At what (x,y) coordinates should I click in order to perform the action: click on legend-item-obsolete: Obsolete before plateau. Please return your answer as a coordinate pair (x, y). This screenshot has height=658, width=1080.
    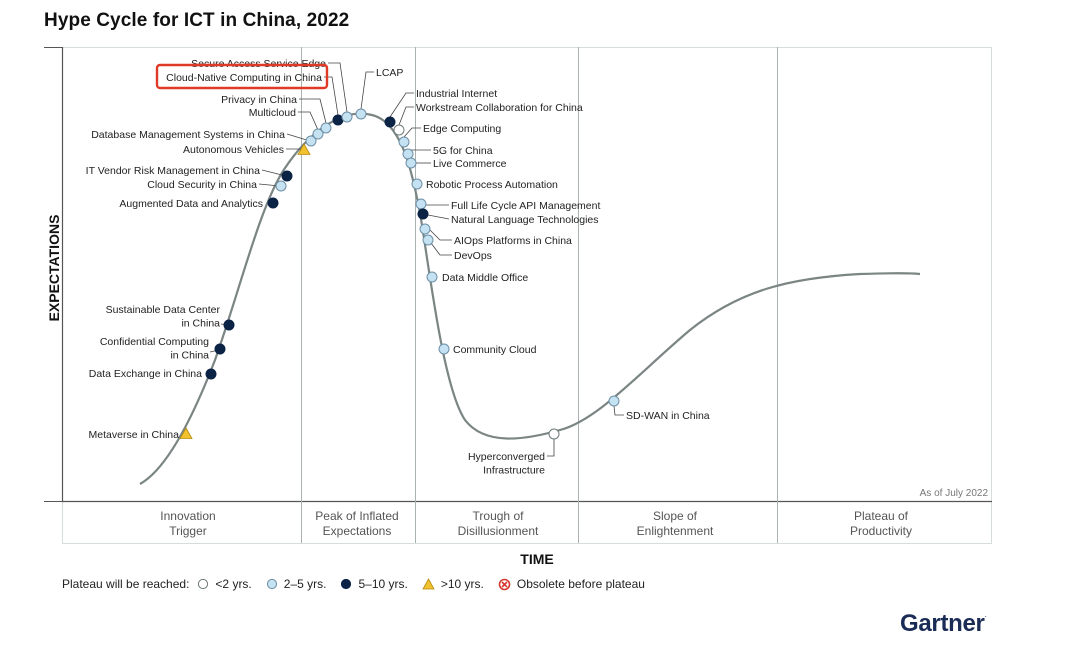
    Looking at the image, I should click on (571, 584).